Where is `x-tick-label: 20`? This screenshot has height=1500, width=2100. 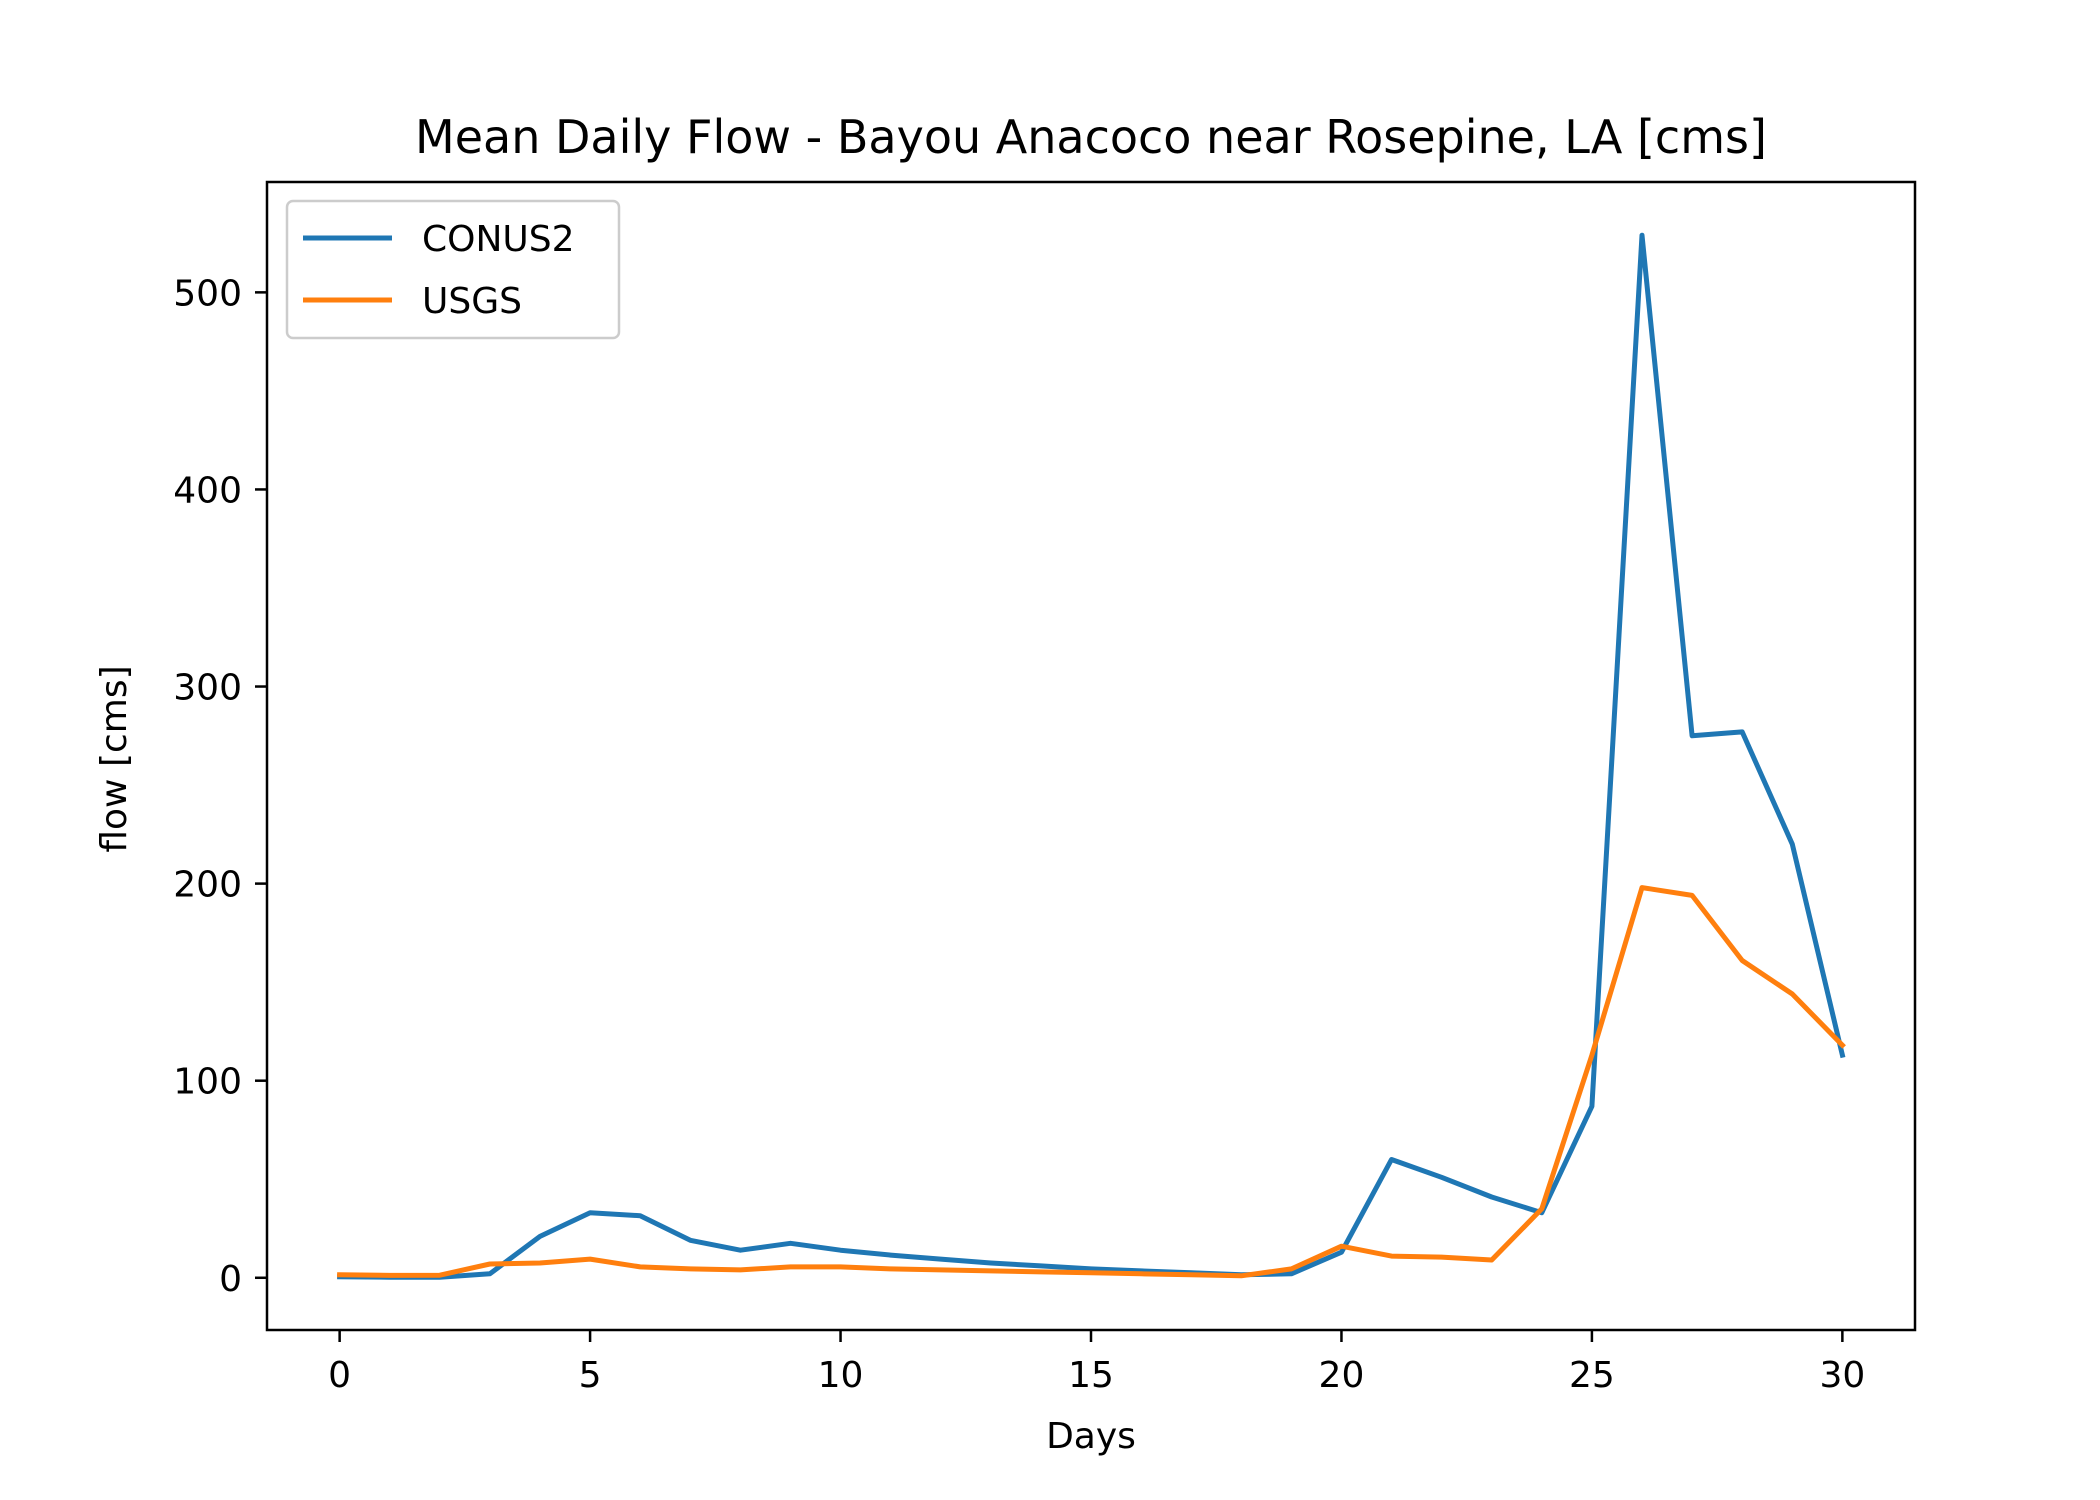 x-tick-label: 20 is located at coordinates (1342, 1375).